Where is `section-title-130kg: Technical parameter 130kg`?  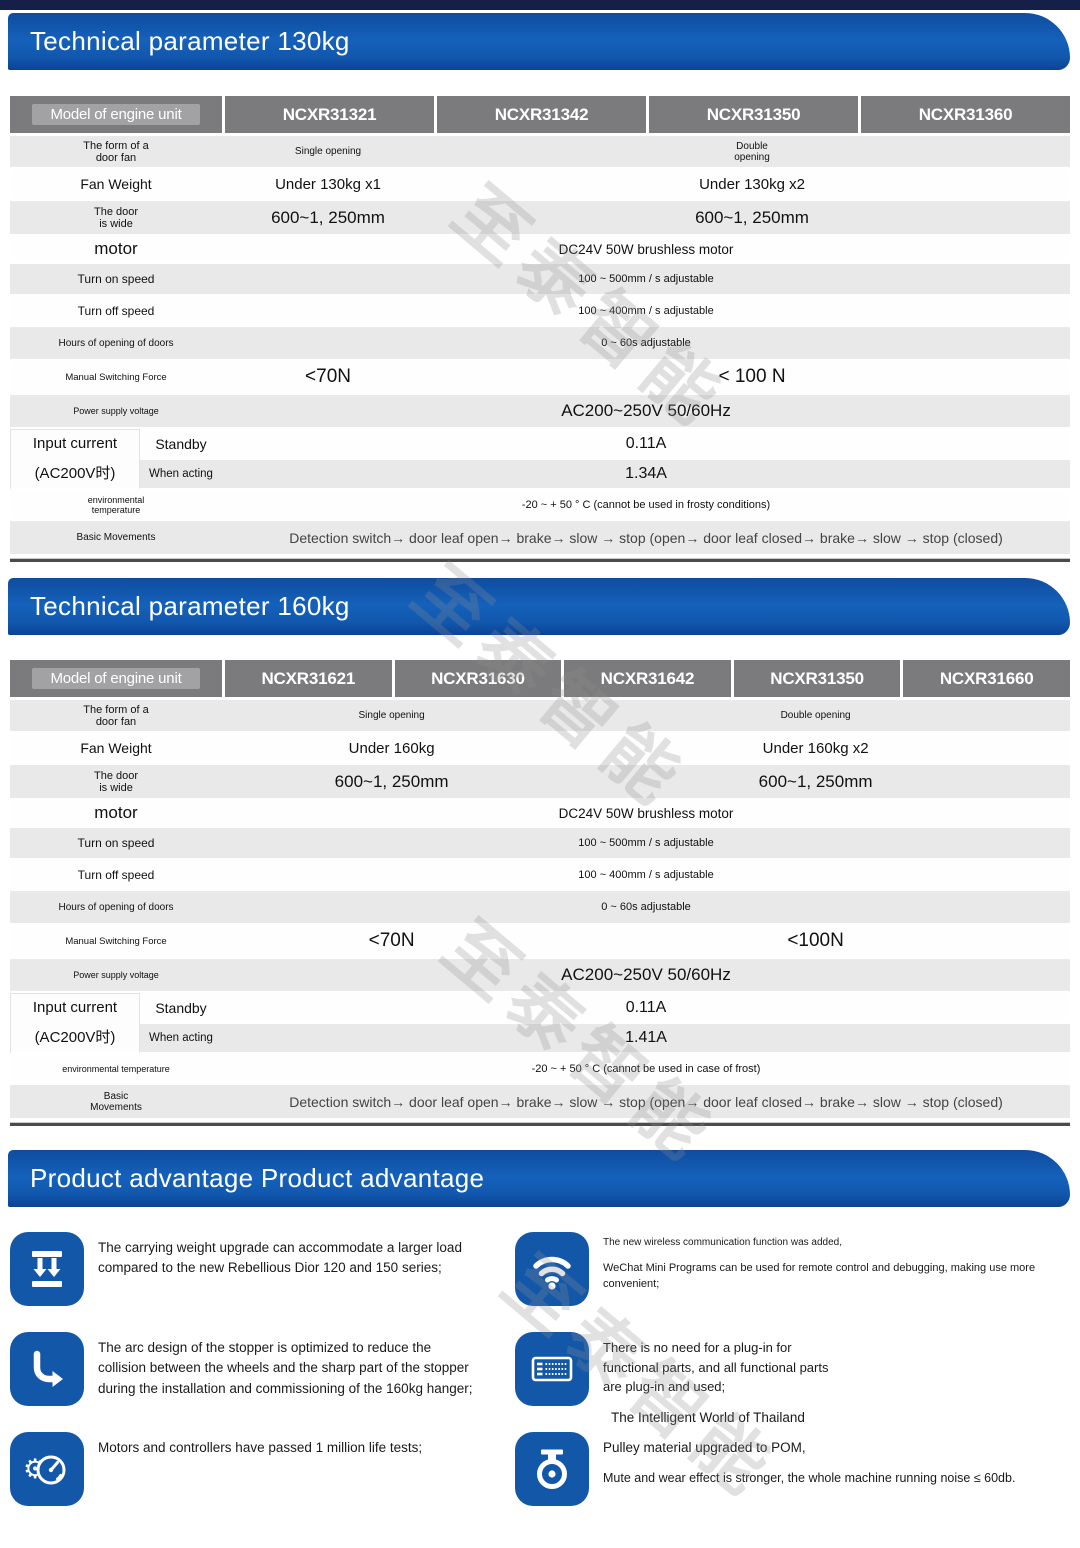
section-title-130kg: Technical parameter 130kg is located at coordinates (190, 41).